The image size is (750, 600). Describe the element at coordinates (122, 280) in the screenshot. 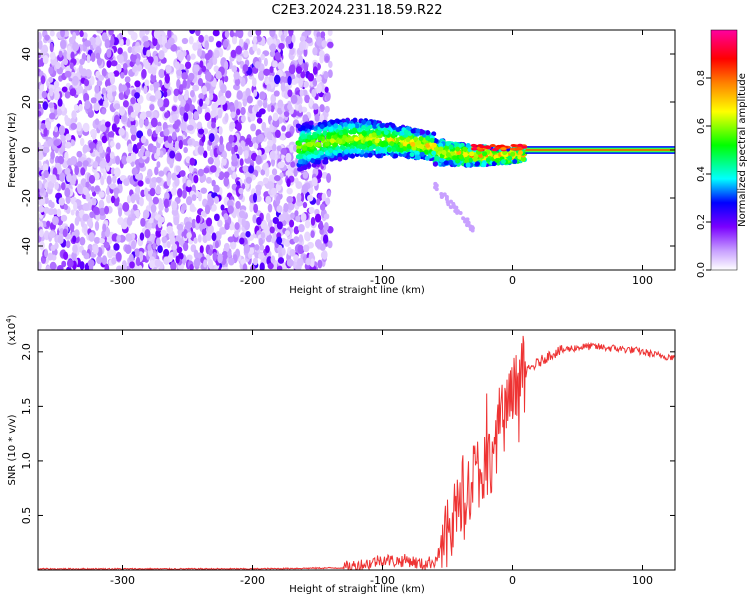

I see `x-tick-label: -300` at that location.